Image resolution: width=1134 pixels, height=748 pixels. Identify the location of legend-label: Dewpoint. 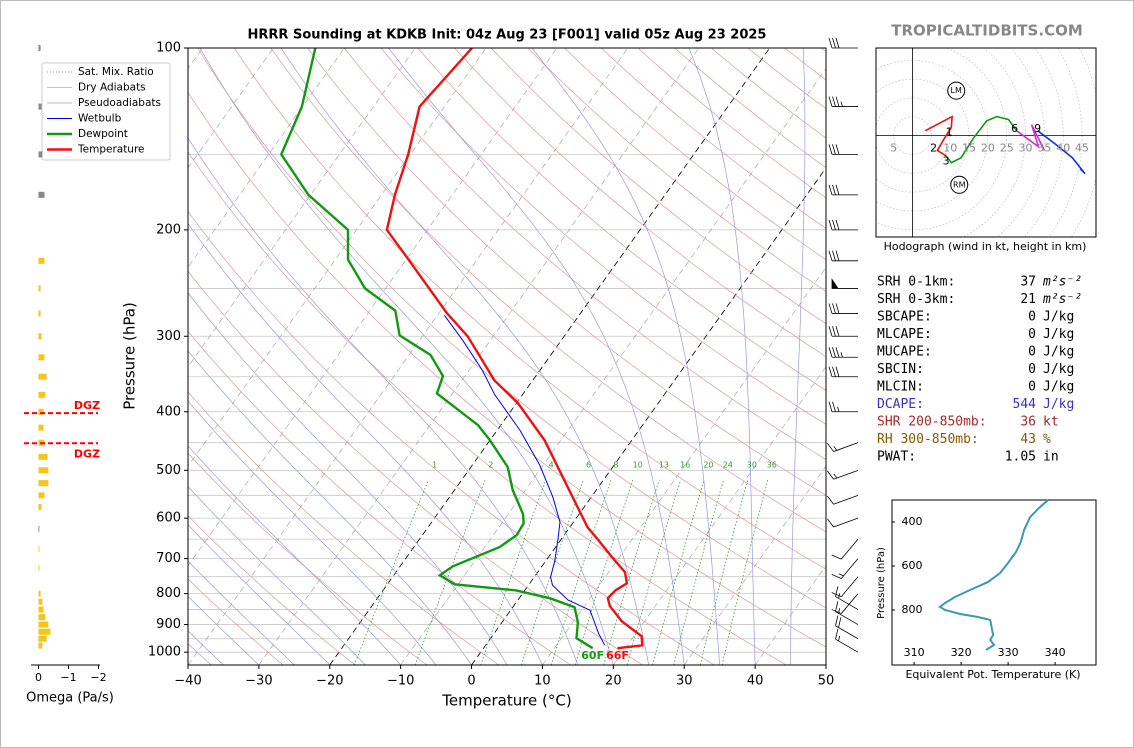
(103, 134).